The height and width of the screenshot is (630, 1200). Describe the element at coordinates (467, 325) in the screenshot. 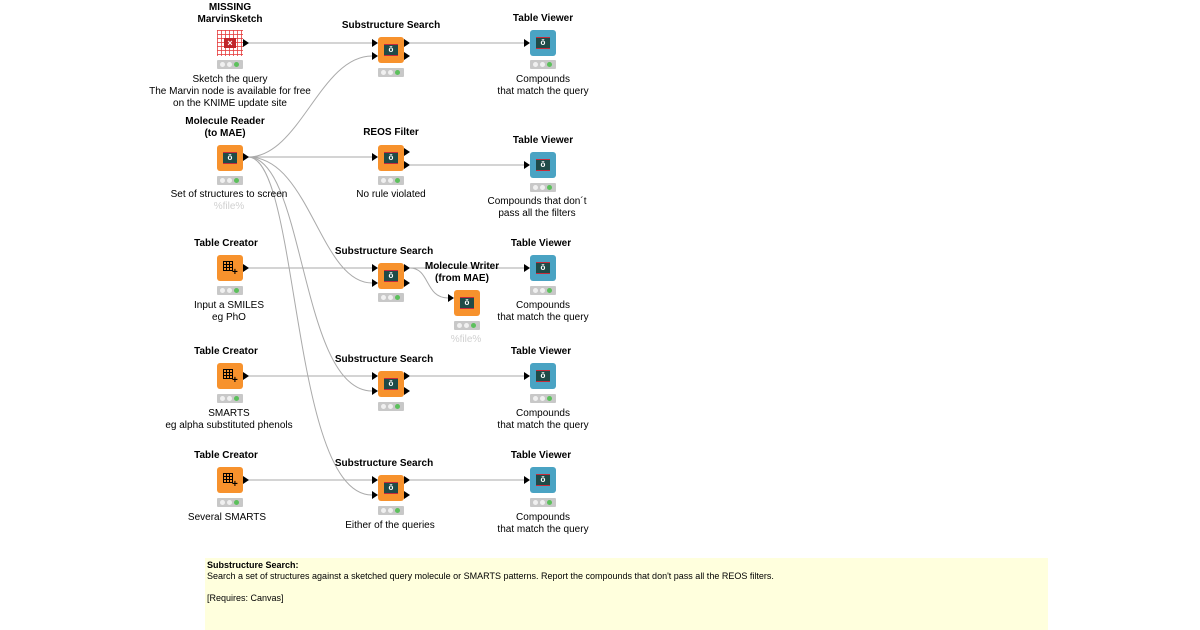

I see `node-status-molecule-writer` at that location.